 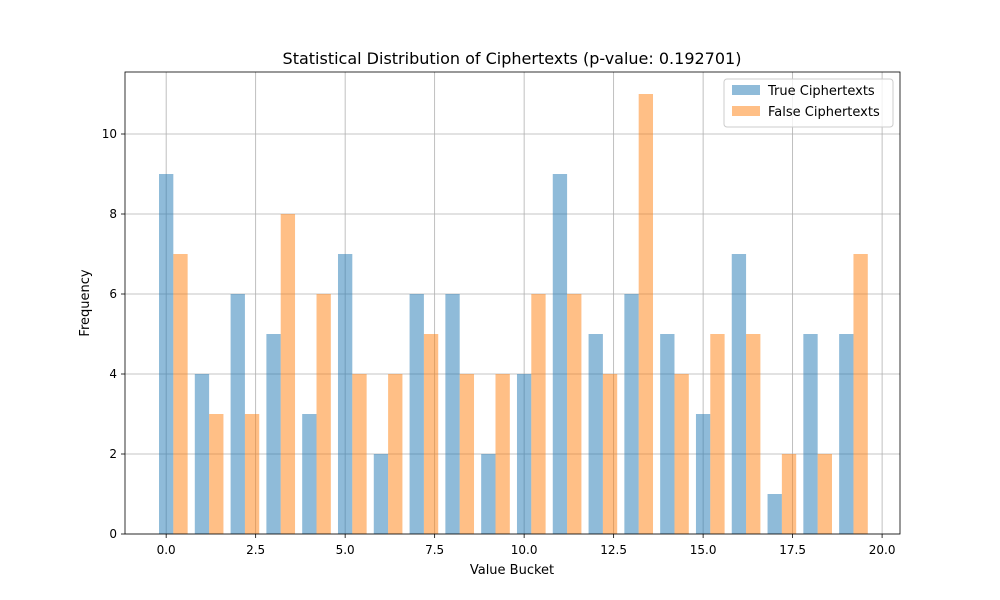 I want to click on legend-label: True Ciphertexts, so click(x=821, y=91).